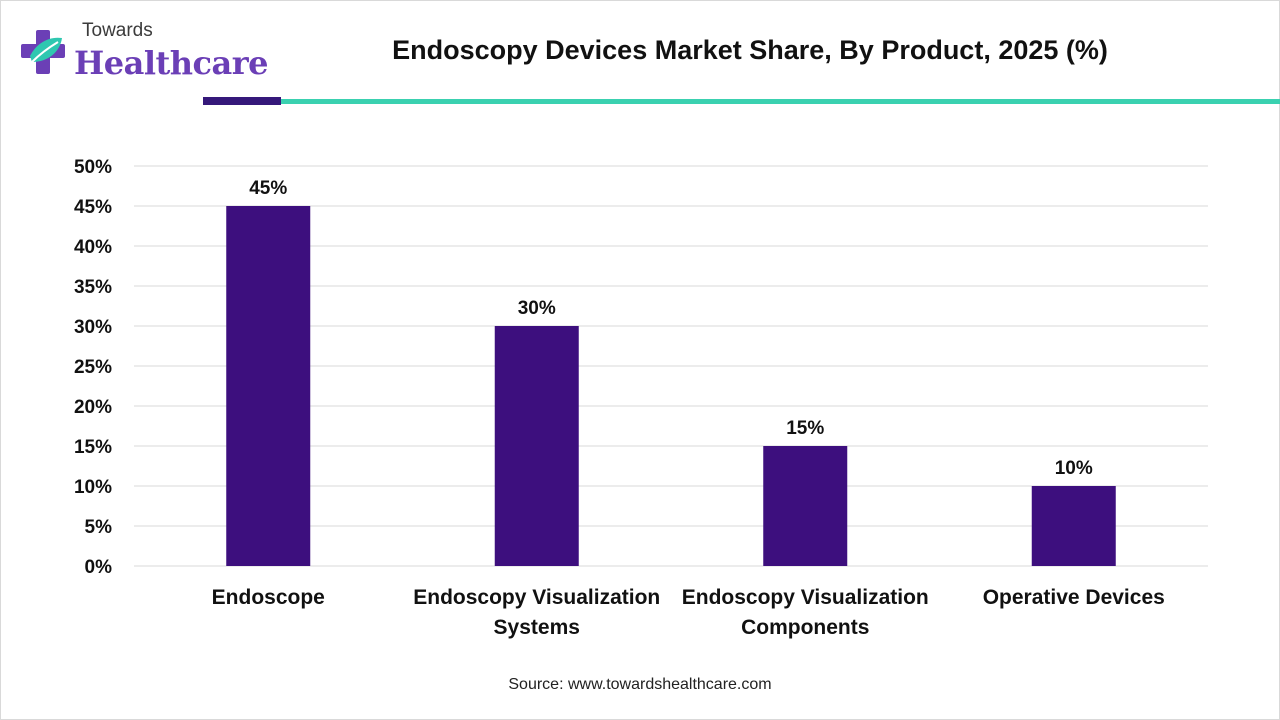  What do you see at coordinates (171, 63) in the screenshot?
I see `logo-main-text: Healthcare` at bounding box center [171, 63].